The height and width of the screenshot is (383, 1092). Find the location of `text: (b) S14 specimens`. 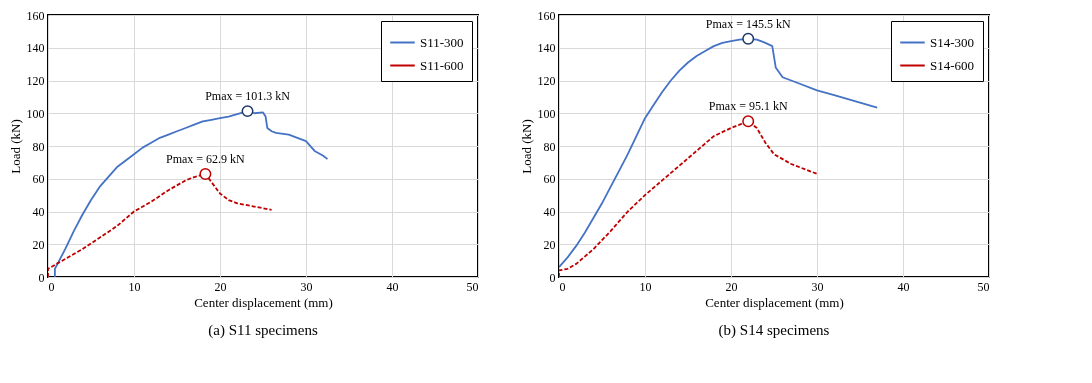

text: (b) S14 specimens is located at coordinates (774, 330).